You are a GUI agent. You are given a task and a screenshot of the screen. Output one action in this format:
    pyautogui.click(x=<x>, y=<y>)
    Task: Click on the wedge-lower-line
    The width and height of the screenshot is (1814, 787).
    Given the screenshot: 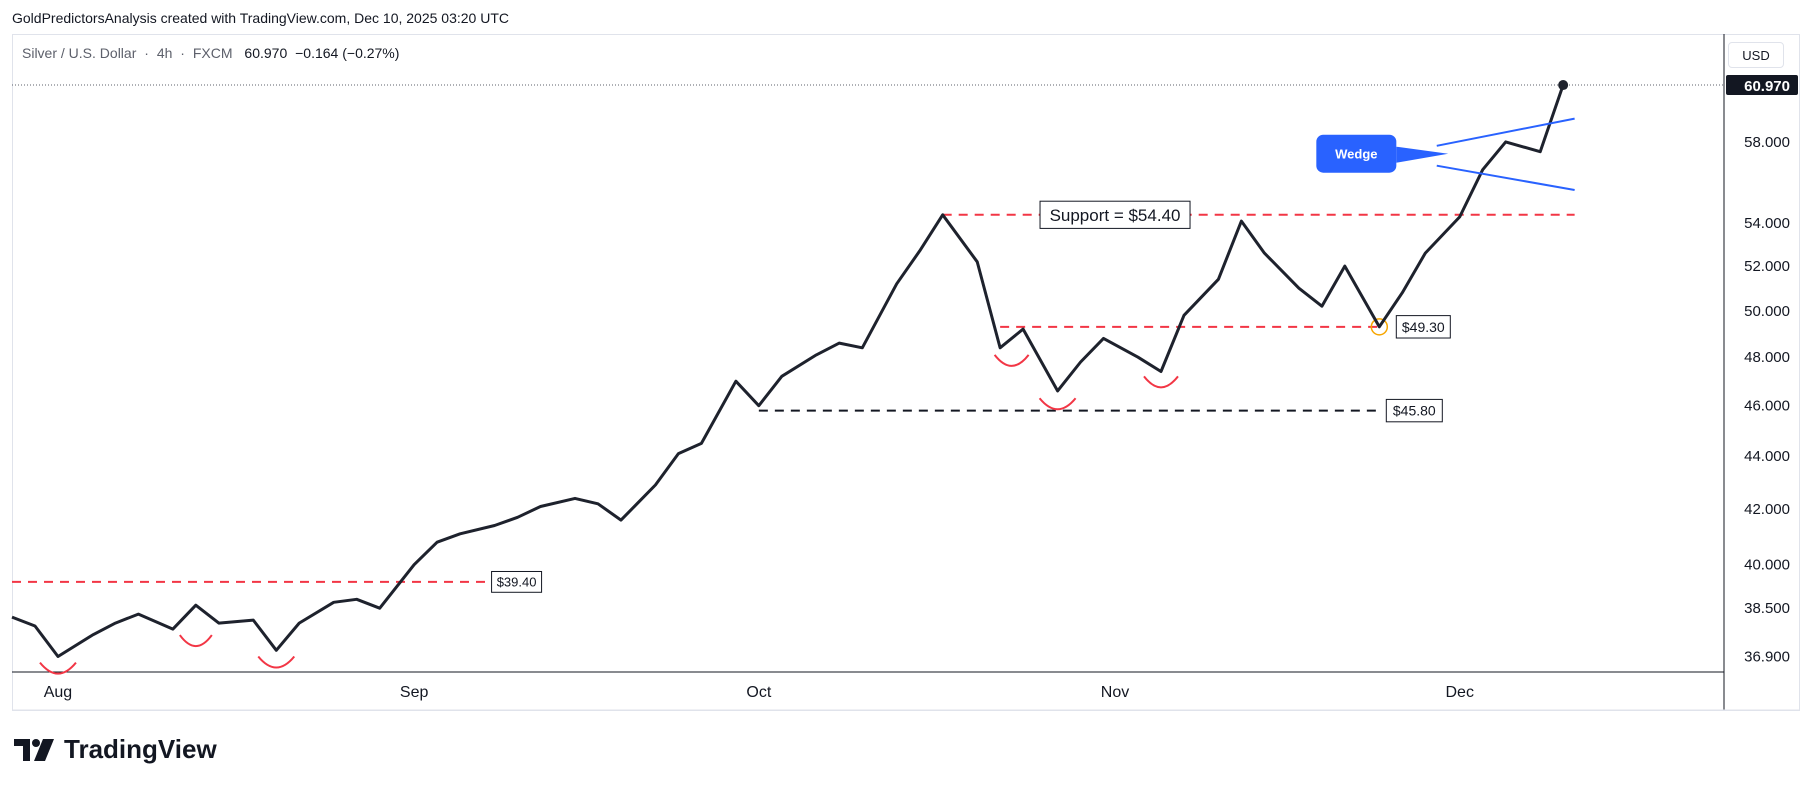 What is the action you would take?
    pyautogui.click(x=1505, y=177)
    